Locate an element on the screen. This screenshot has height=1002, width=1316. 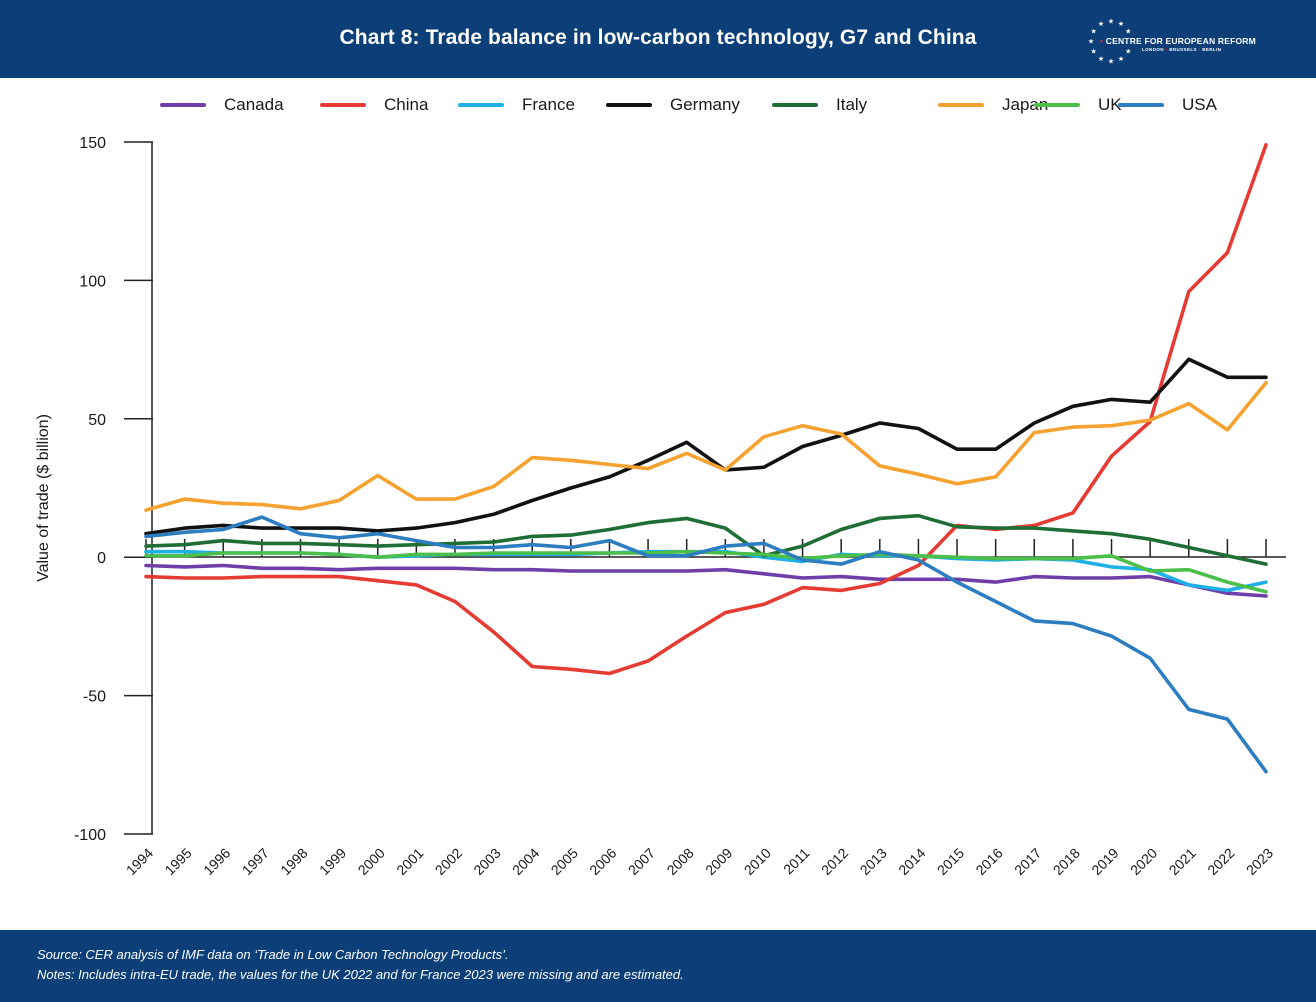
series-line-canada is located at coordinates (706, 580).